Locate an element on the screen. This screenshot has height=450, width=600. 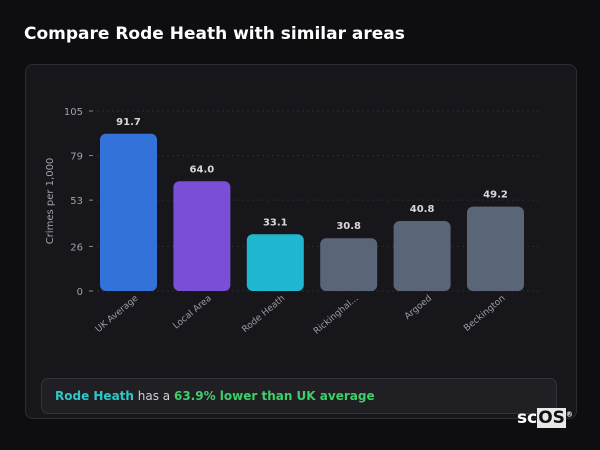
x-tick-label: Local Area is located at coordinates (192, 313).